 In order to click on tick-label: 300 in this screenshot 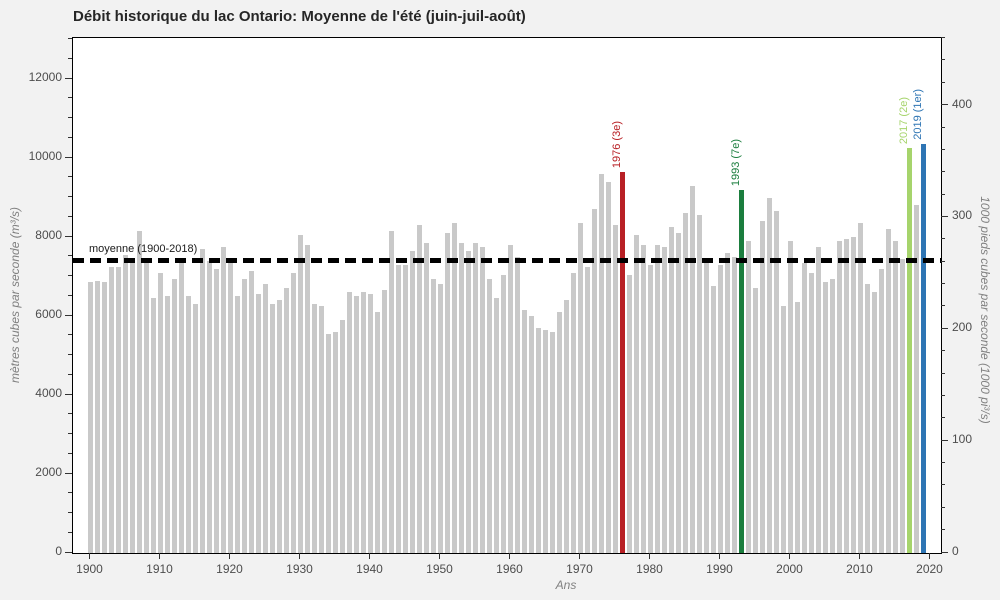, I will do `click(962, 215)`.